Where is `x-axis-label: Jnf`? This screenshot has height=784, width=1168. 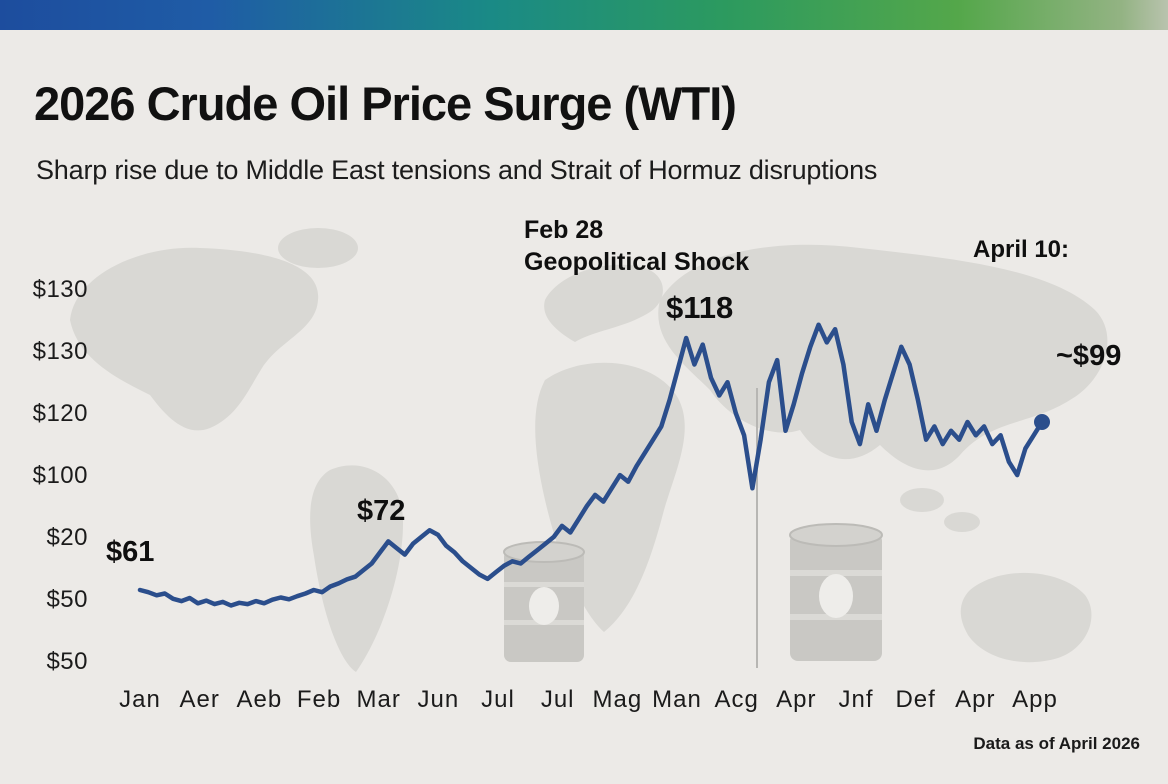 x-axis-label: Jnf is located at coordinates (856, 699).